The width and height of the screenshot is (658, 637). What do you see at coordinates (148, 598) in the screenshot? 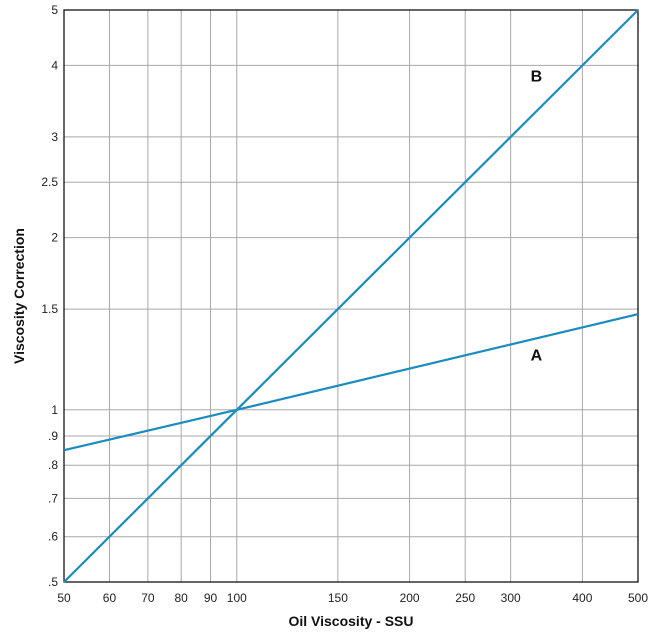
I see `x-tick-label: 70` at bounding box center [148, 598].